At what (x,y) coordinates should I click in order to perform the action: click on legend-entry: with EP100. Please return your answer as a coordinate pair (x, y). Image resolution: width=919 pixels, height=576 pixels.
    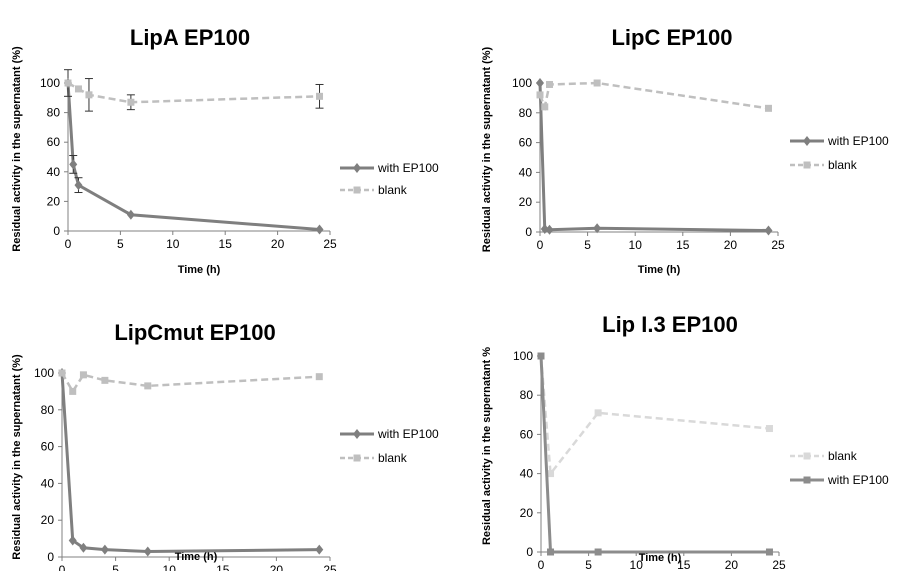
    Looking at the image, I should click on (839, 141).